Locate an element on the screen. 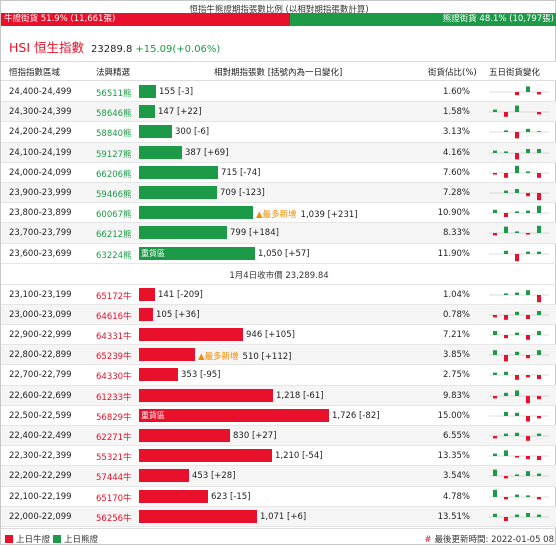 The height and width of the screenshot is (545, 556). bear-row: 24,300-24,399 58646熊 147 [+22] 1.58% is located at coordinates (278, 112).